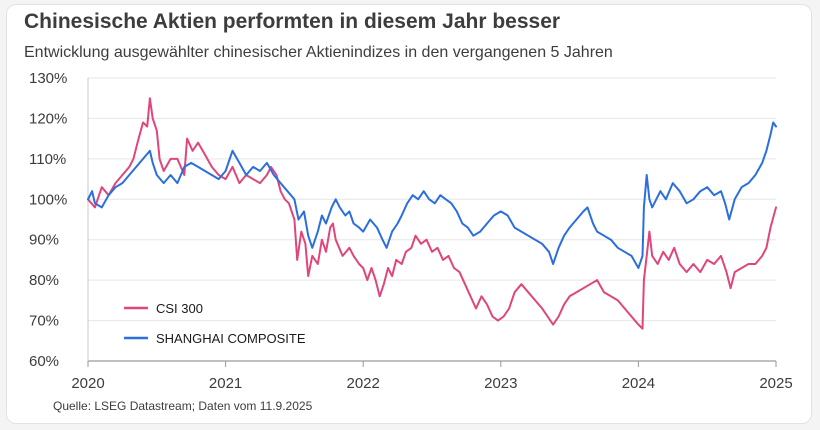  I want to click on x-tick-label: 2022, so click(363, 383).